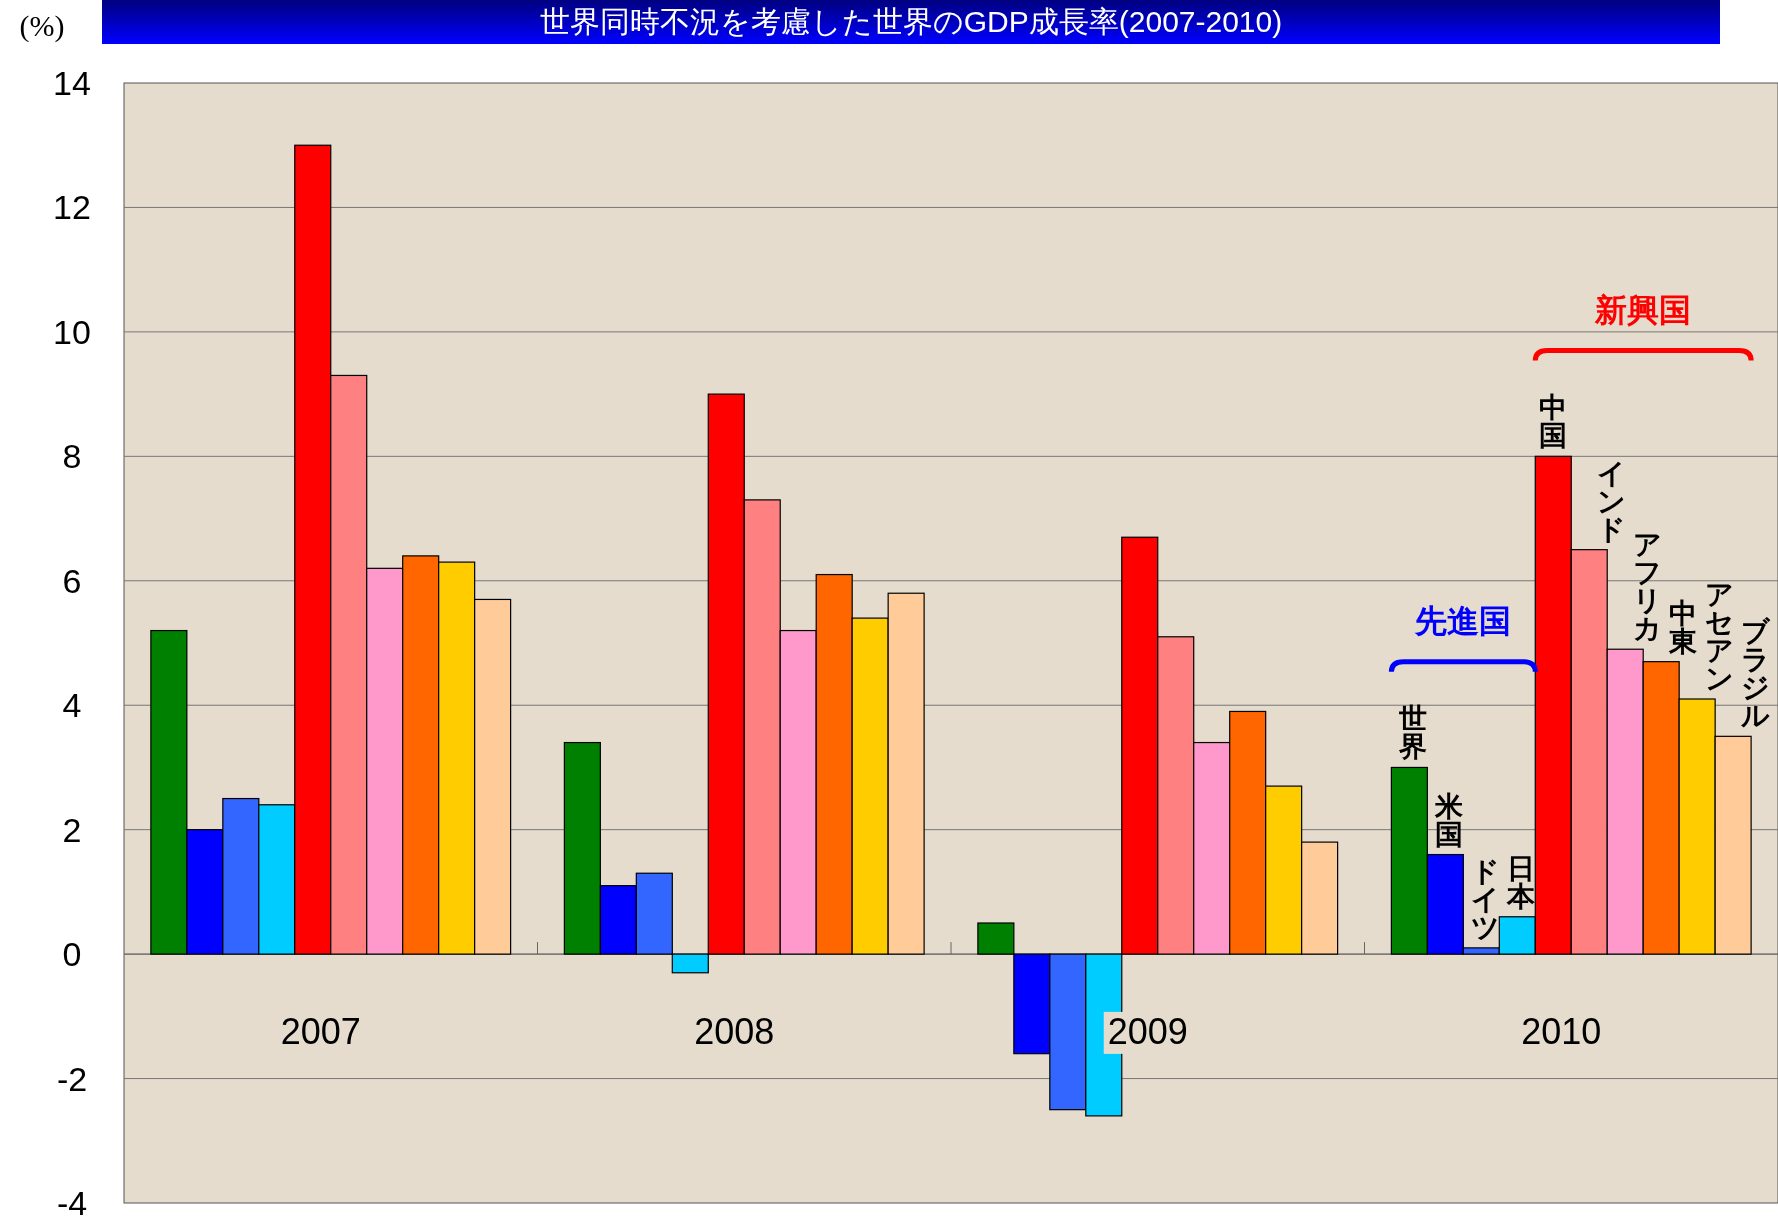 The height and width of the screenshot is (1227, 1778). What do you see at coordinates (72, 207) in the screenshot?
I see `y-tick-label: 12` at bounding box center [72, 207].